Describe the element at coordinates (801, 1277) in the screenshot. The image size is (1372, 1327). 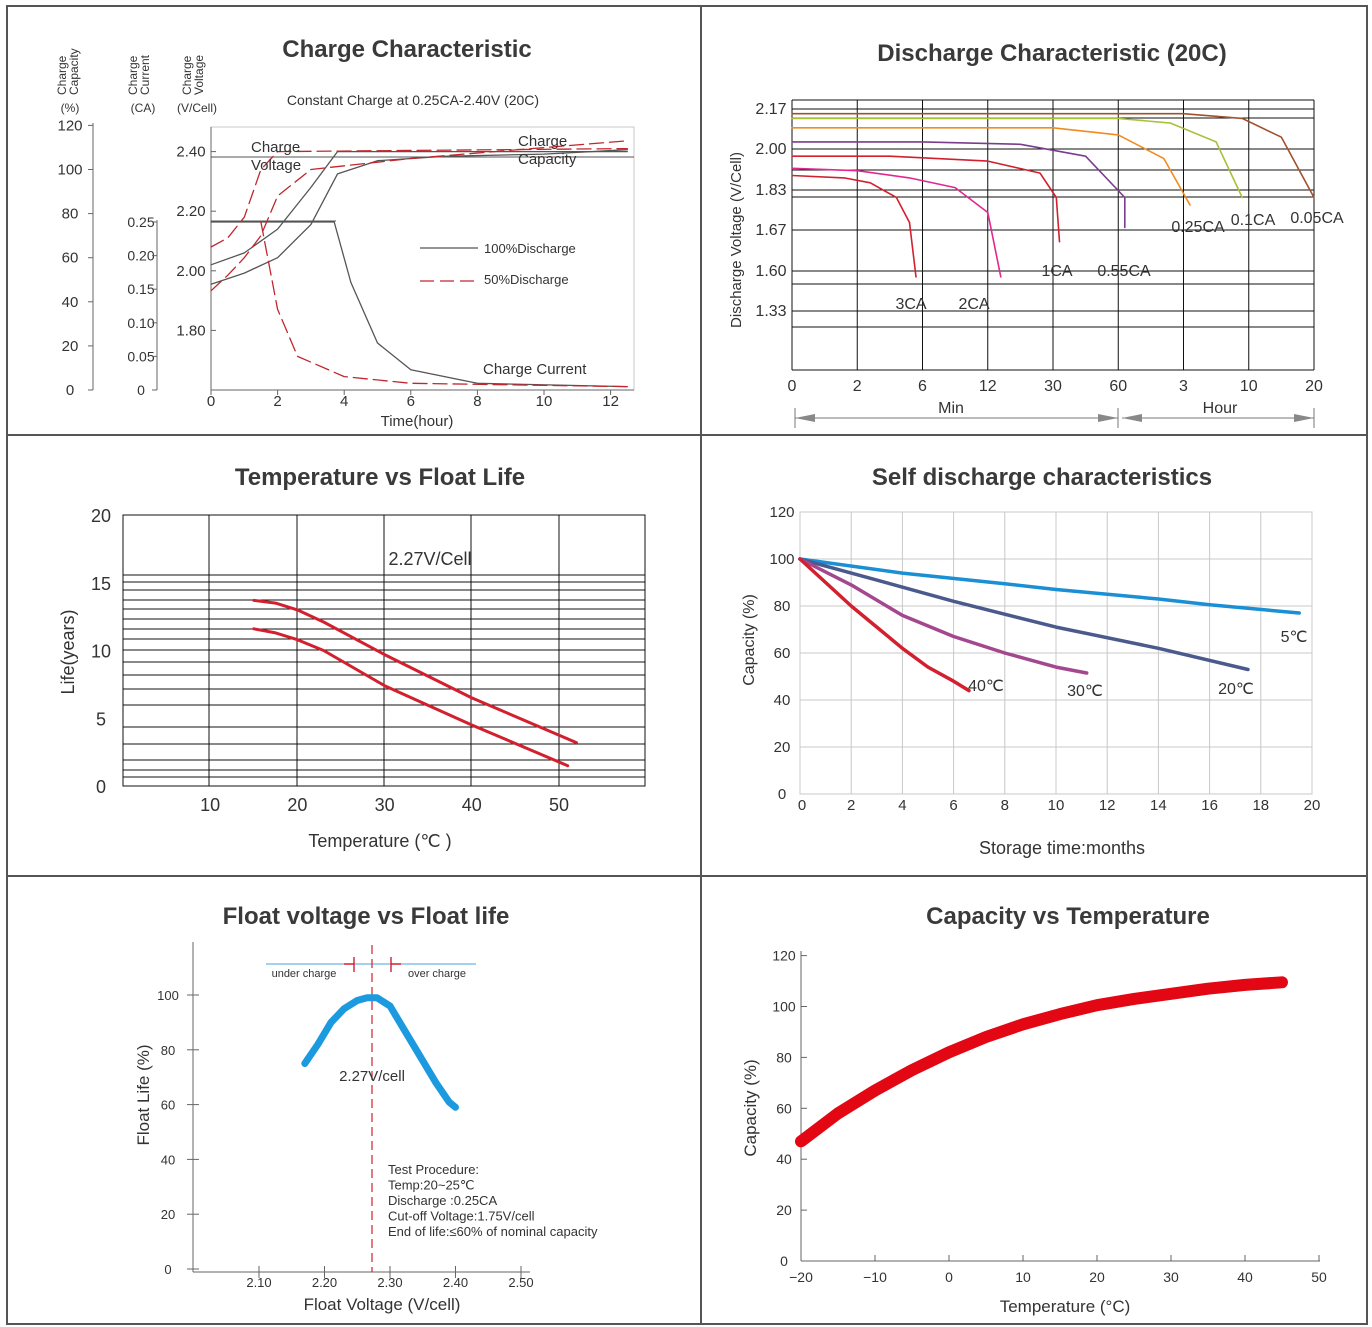
I see `x-tick-label: −20` at that location.